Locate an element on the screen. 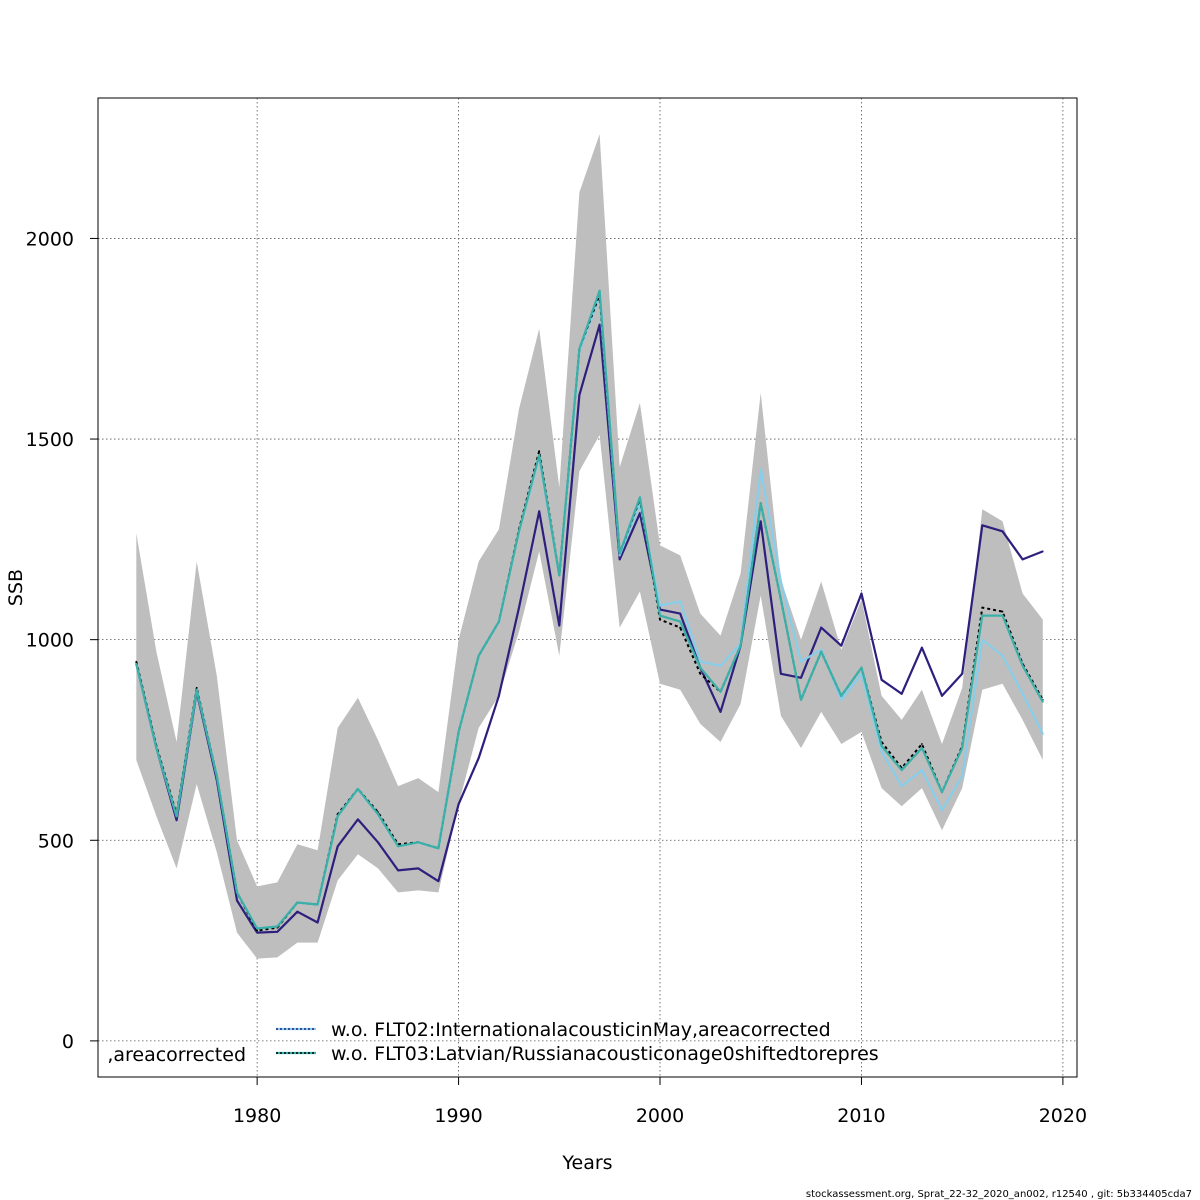 The height and width of the screenshot is (1200, 1200). x-tick-label-2020: 2020 is located at coordinates (1063, 1116).